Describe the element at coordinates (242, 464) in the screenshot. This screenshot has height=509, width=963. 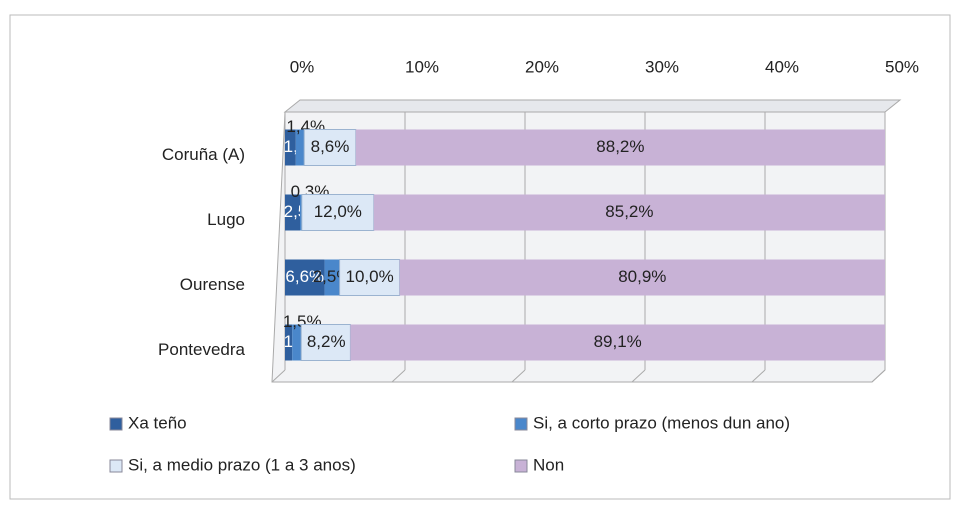
I see `legend-label: Si, a medio prazo (1 a 3 anos)` at that location.